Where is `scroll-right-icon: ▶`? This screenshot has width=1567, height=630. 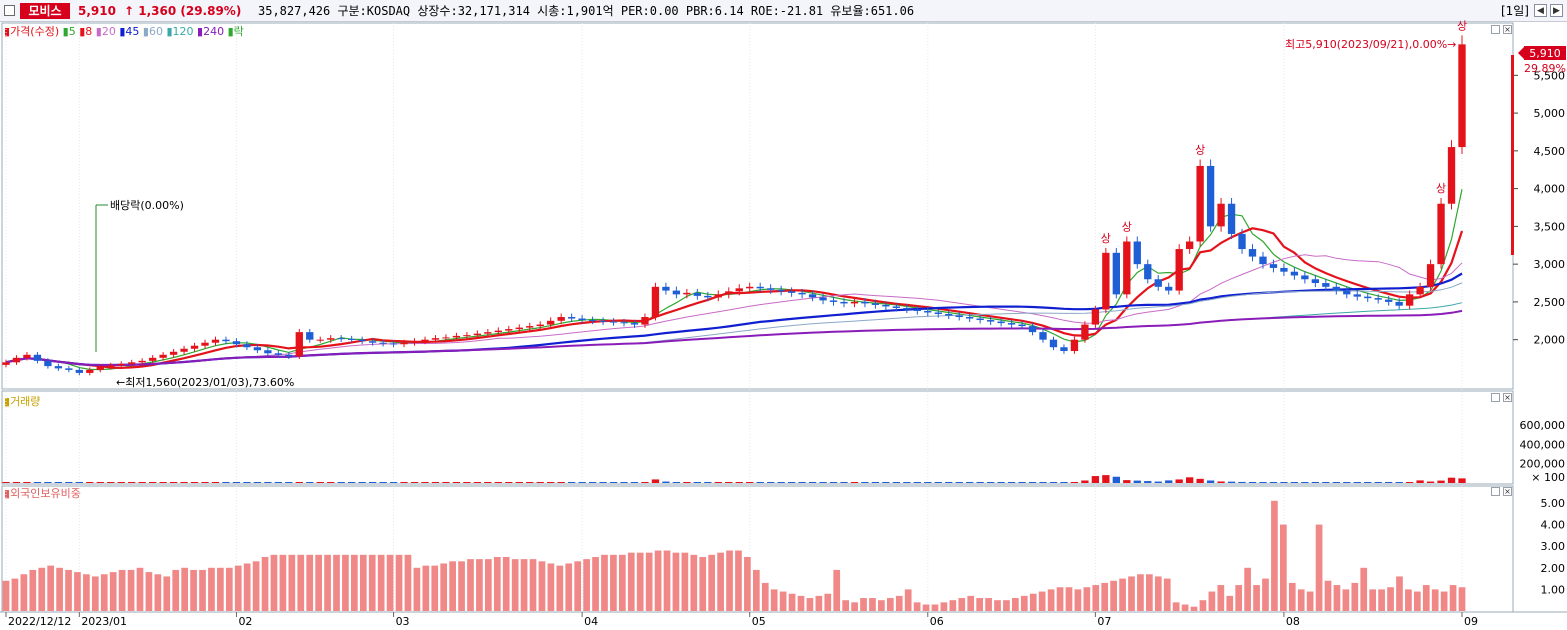 scroll-right-icon: ▶ is located at coordinates (1556, 10).